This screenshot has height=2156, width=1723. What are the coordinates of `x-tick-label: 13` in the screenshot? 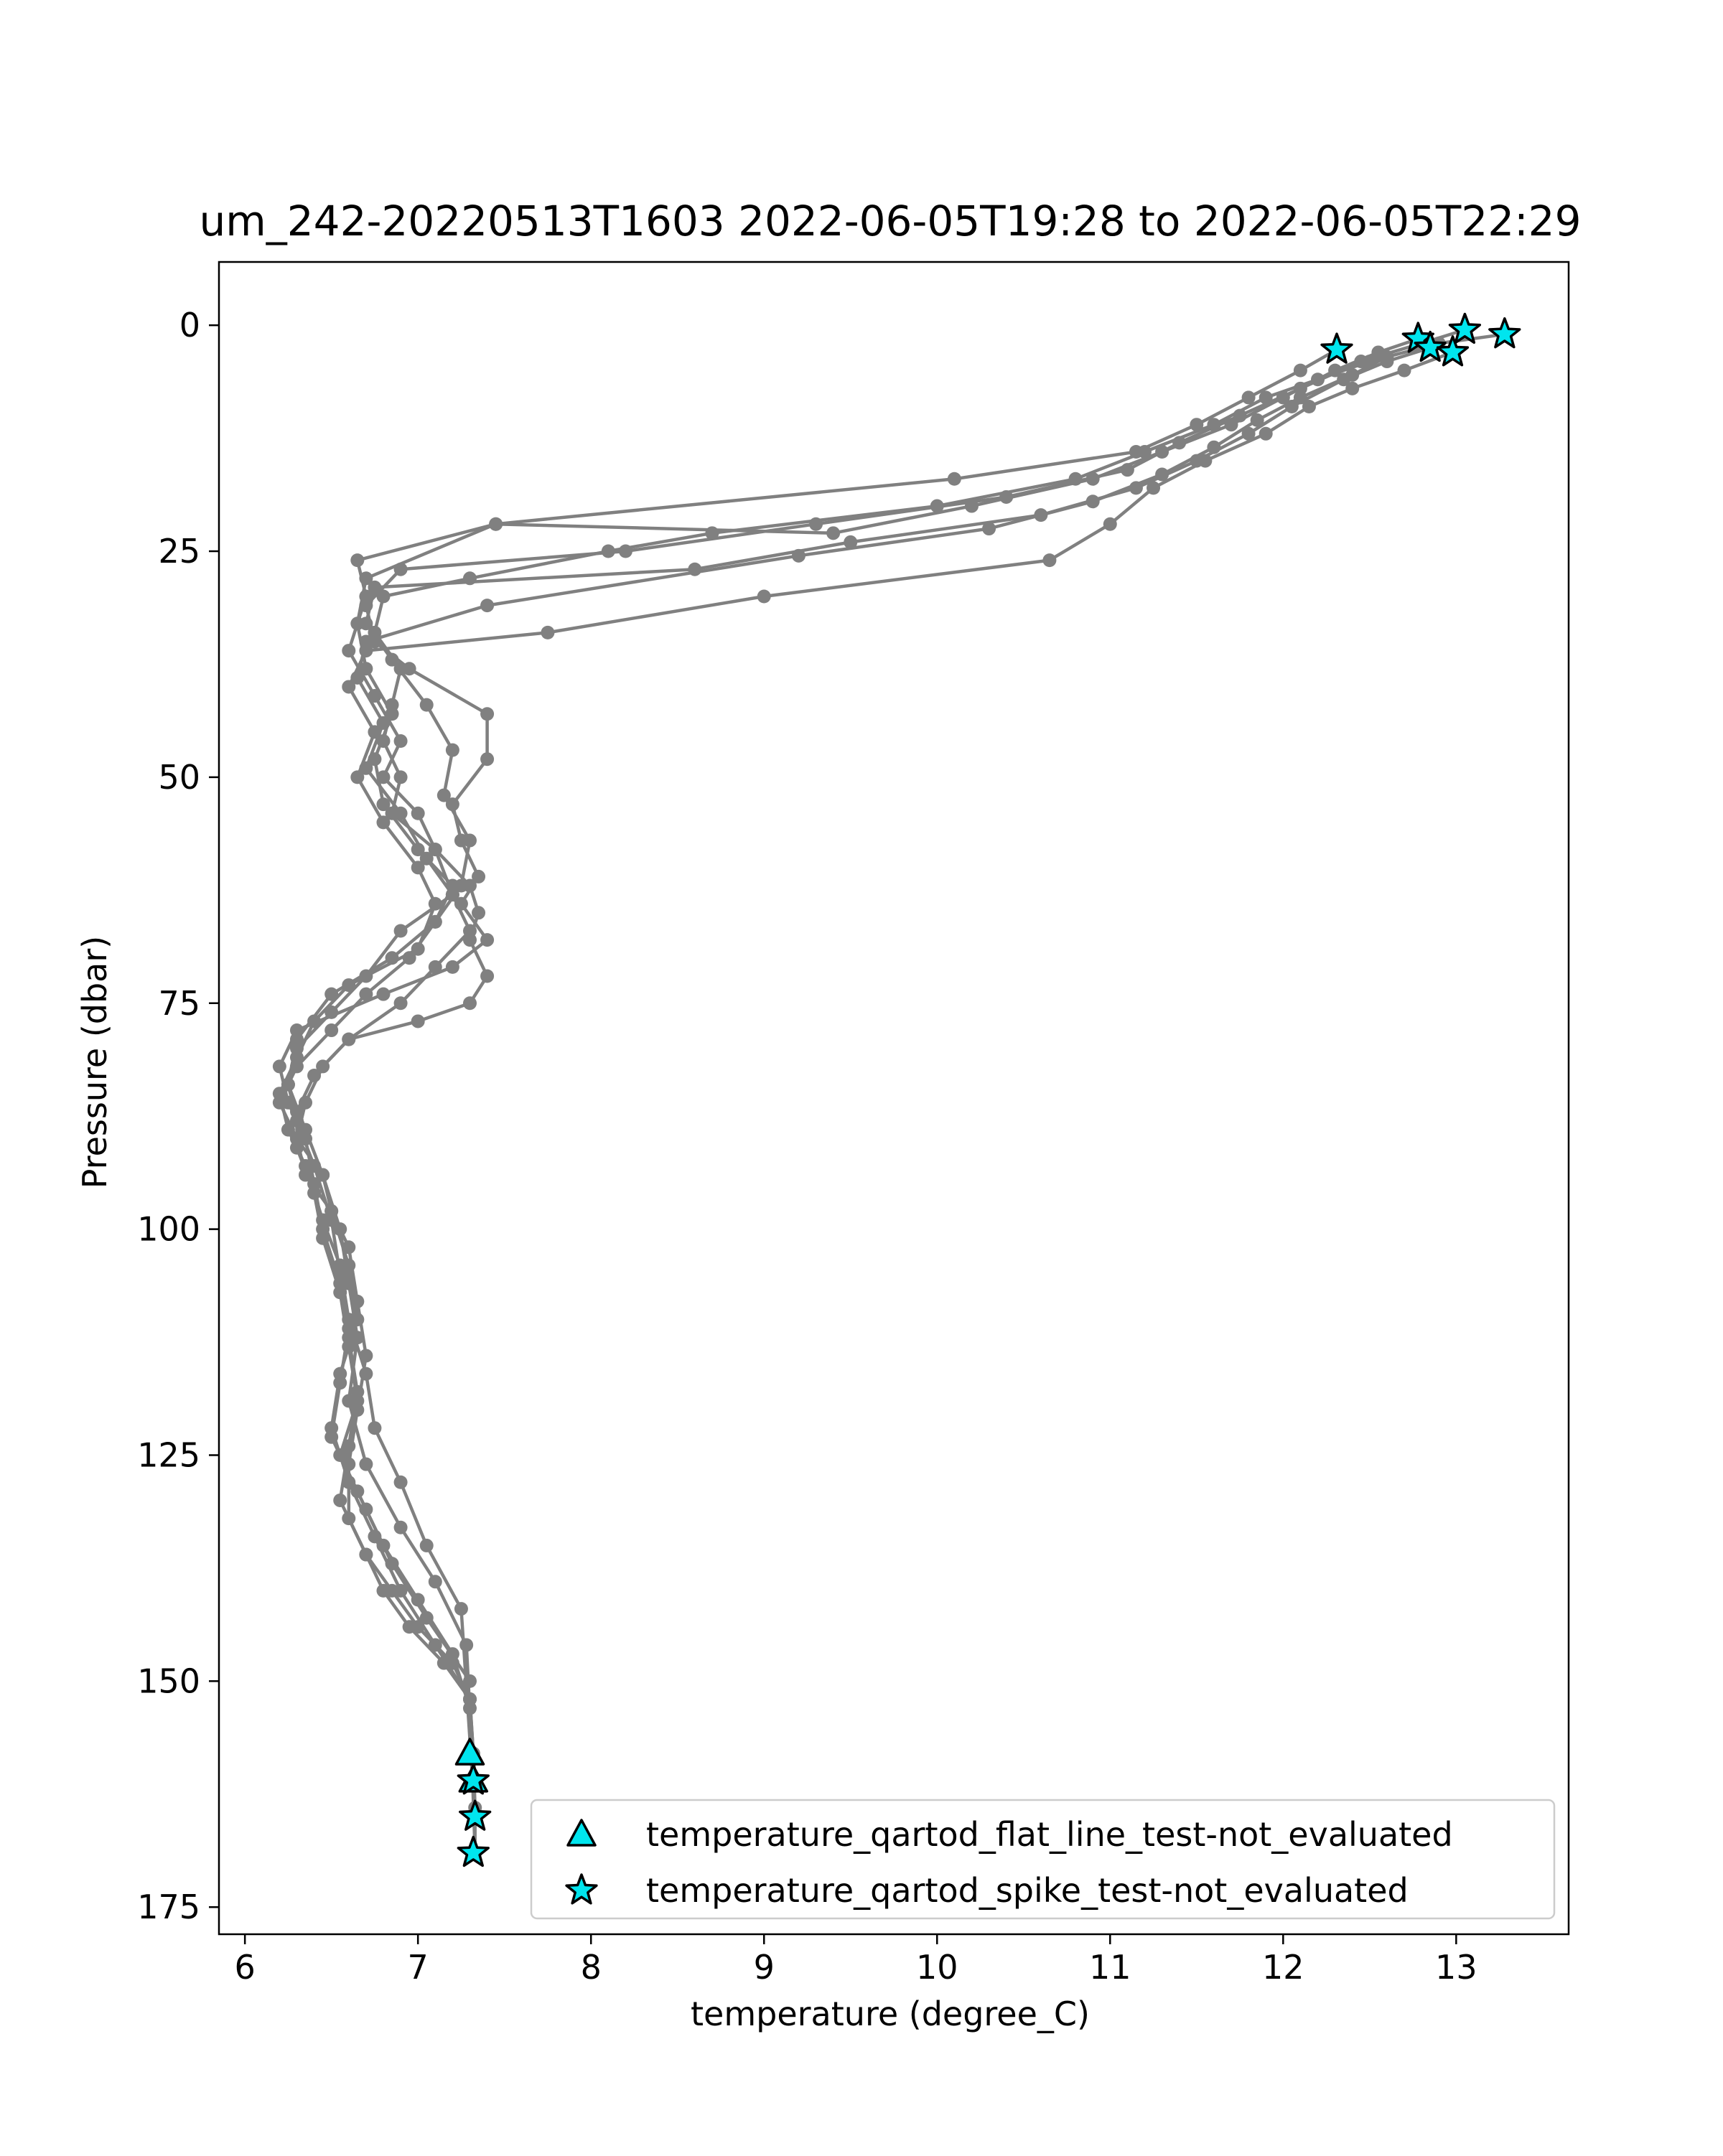 It's located at (1456, 1967).